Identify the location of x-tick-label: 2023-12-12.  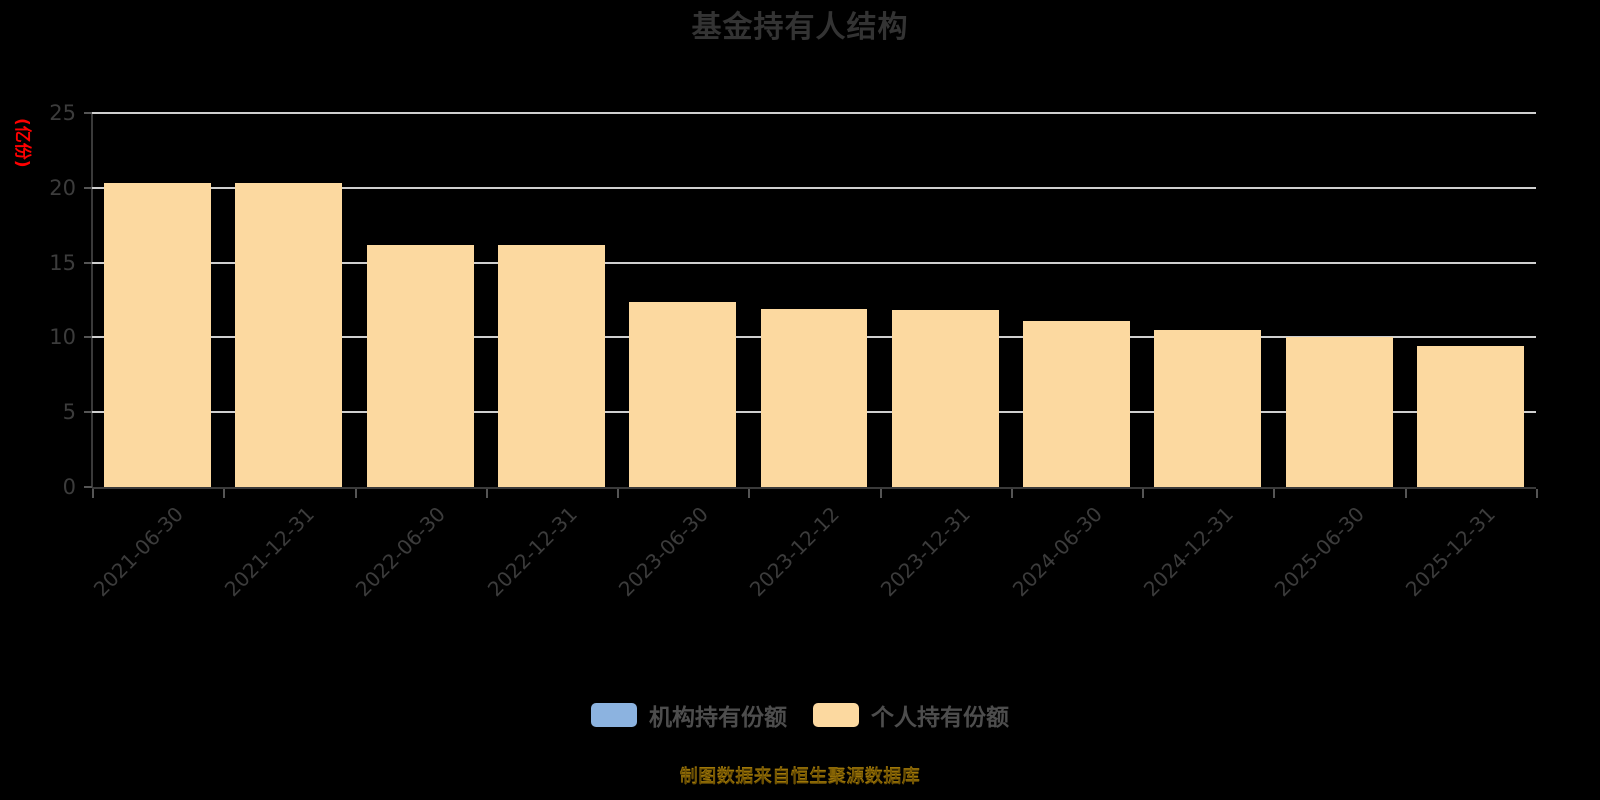
(794, 552).